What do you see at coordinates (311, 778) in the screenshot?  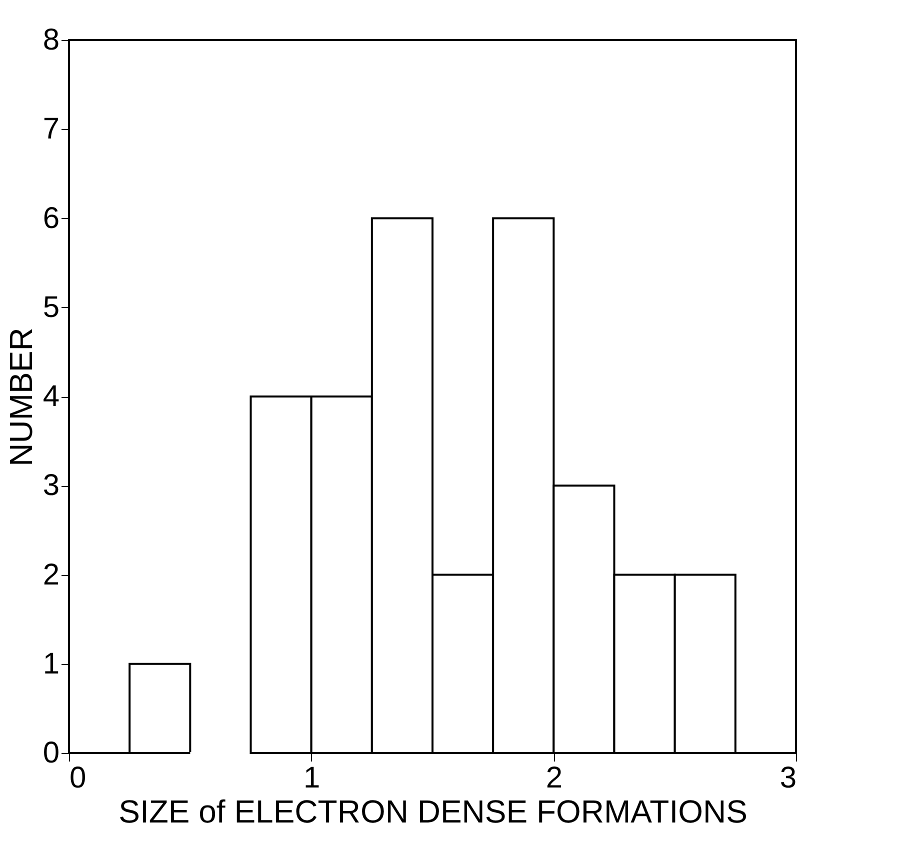 I see `x-tick-label: 1` at bounding box center [311, 778].